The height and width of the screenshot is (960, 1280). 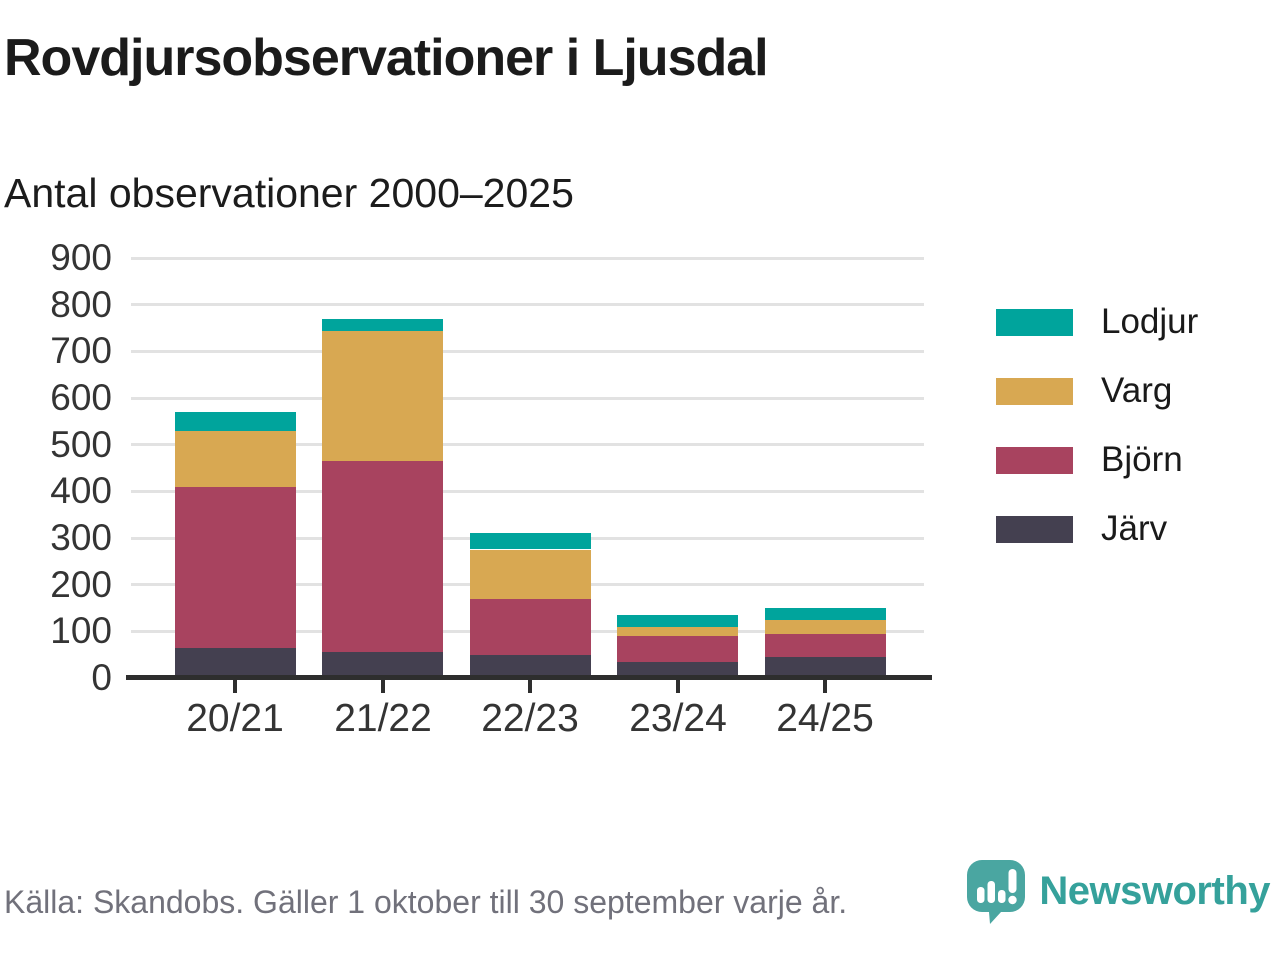 I want to click on y-axis-label: 400, so click(x=81, y=490).